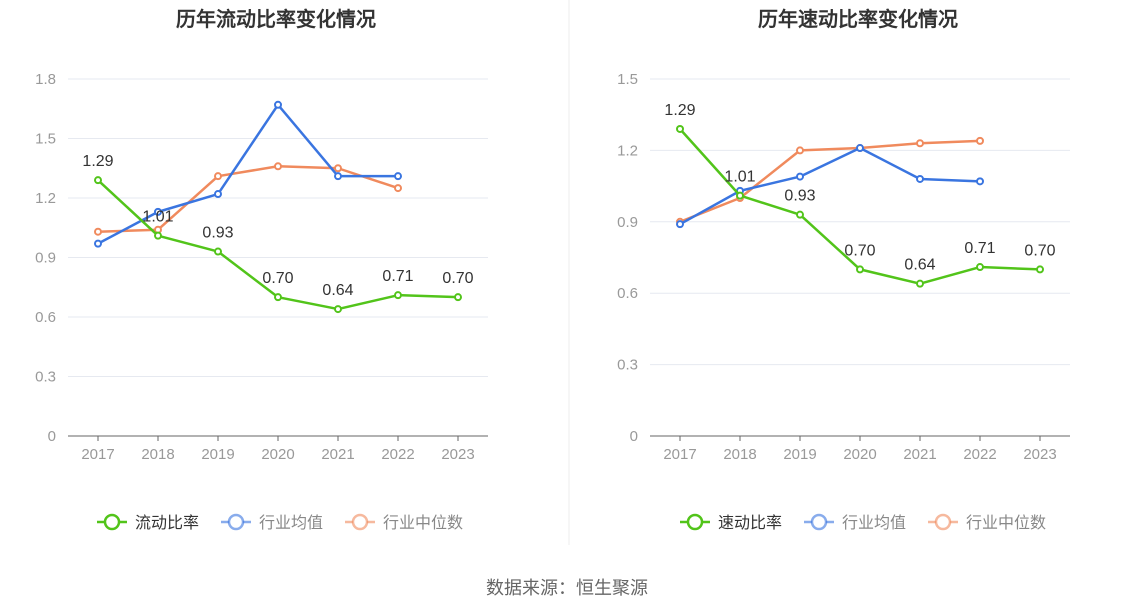  Describe the element at coordinates (567, 588) in the screenshot. I see `data-source-note: 数据来源：恒生聚源` at that location.